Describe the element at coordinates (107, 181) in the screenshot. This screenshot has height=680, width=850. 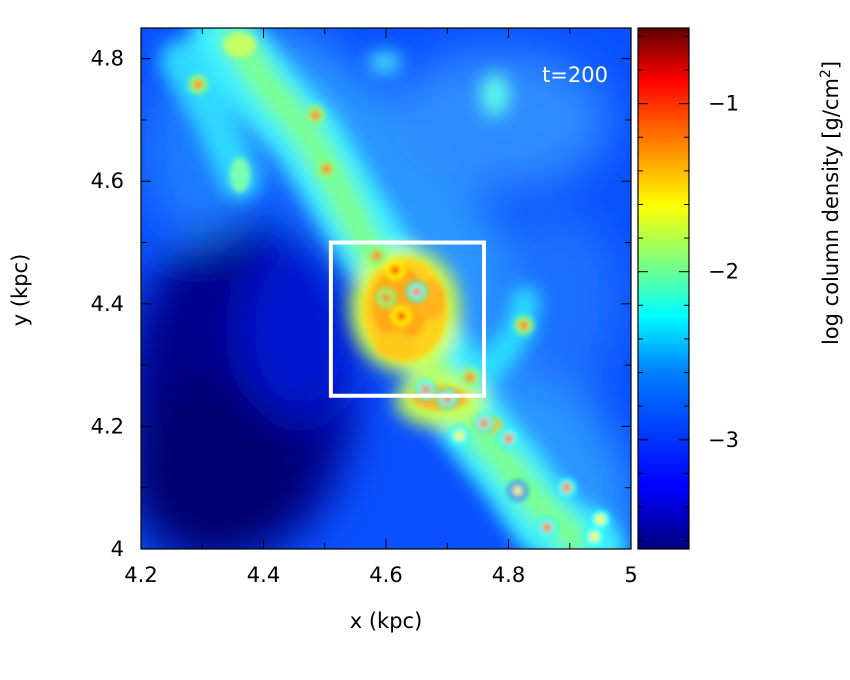
I see `y-tick-label: 4.6` at that location.